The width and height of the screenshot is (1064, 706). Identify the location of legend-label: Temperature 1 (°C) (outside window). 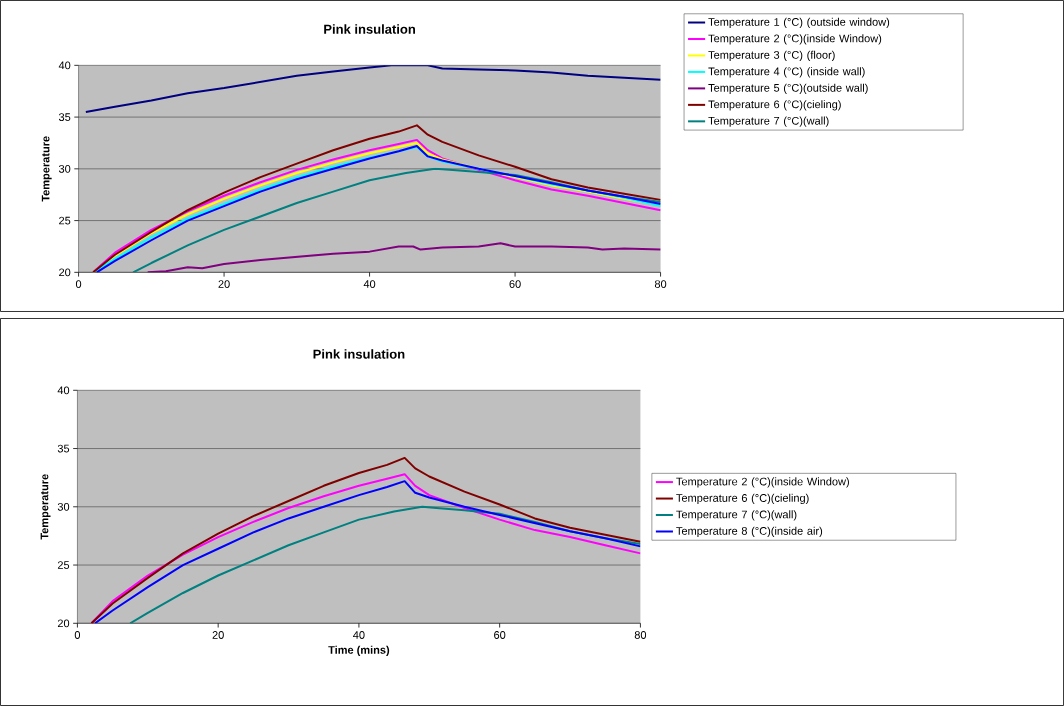
(799, 23).